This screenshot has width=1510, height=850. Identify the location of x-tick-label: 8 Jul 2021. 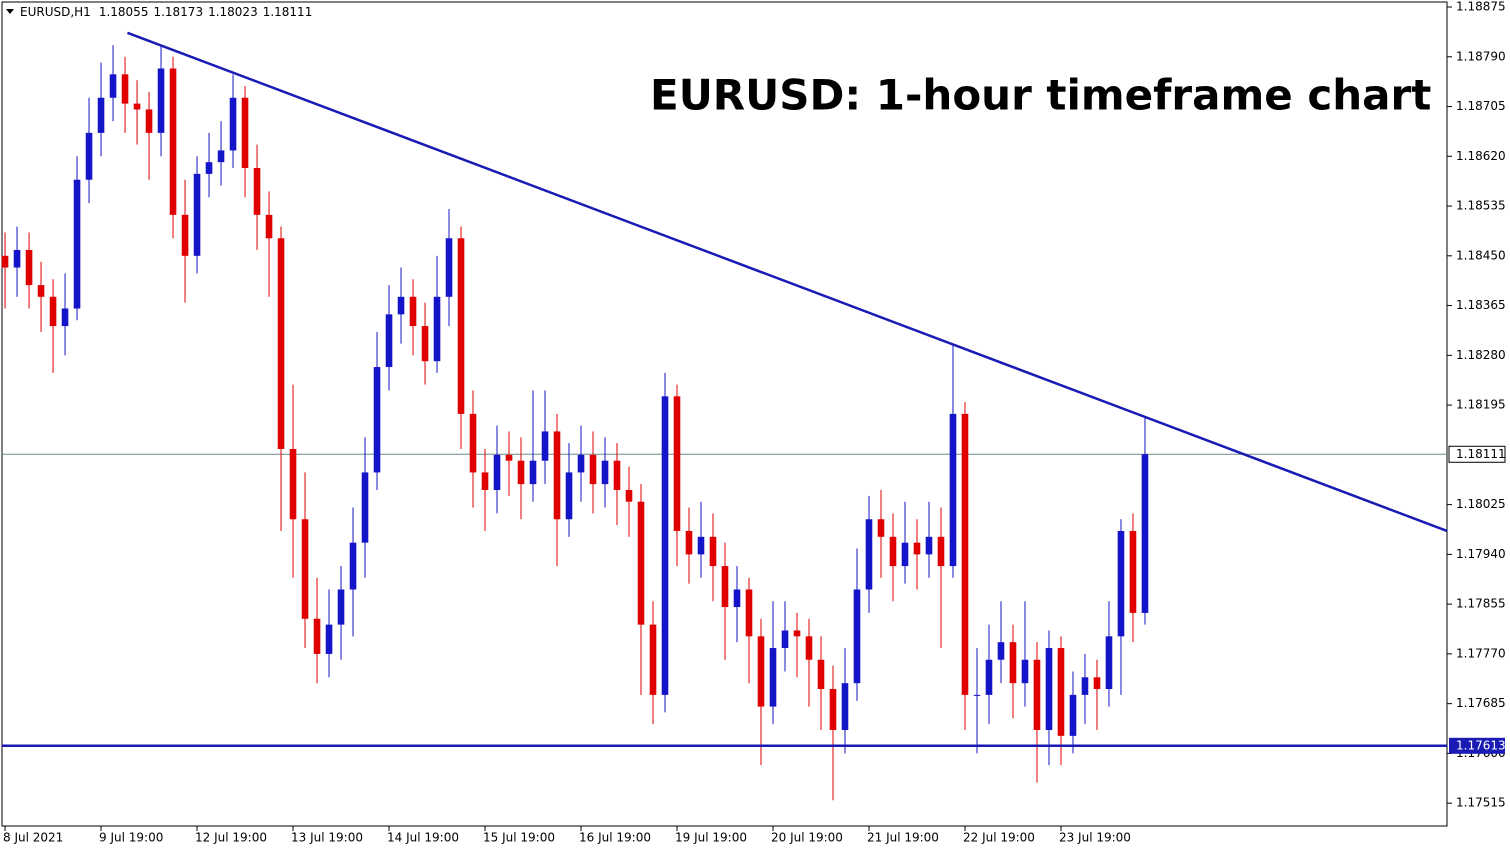
(33, 838).